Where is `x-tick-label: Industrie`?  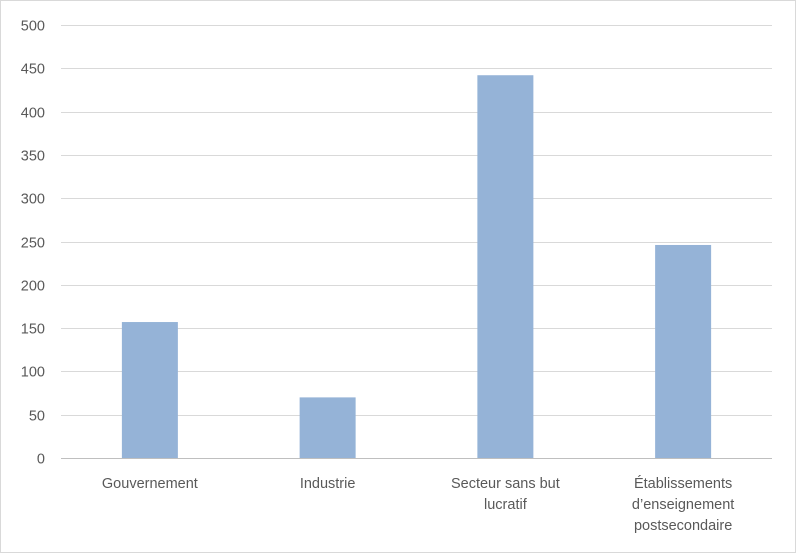
x-tick-label: Industrie is located at coordinates (328, 484).